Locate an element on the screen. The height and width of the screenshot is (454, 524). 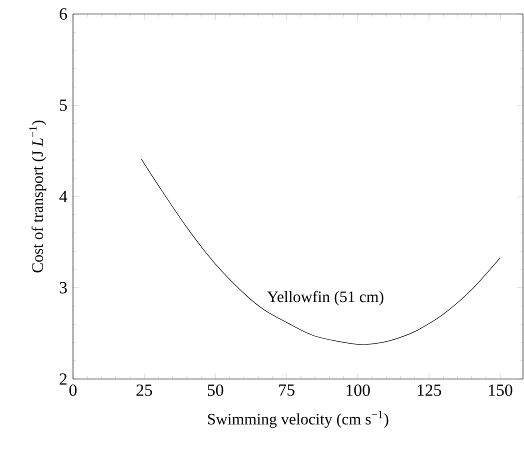
x-tick-label: 150 is located at coordinates (500, 390).